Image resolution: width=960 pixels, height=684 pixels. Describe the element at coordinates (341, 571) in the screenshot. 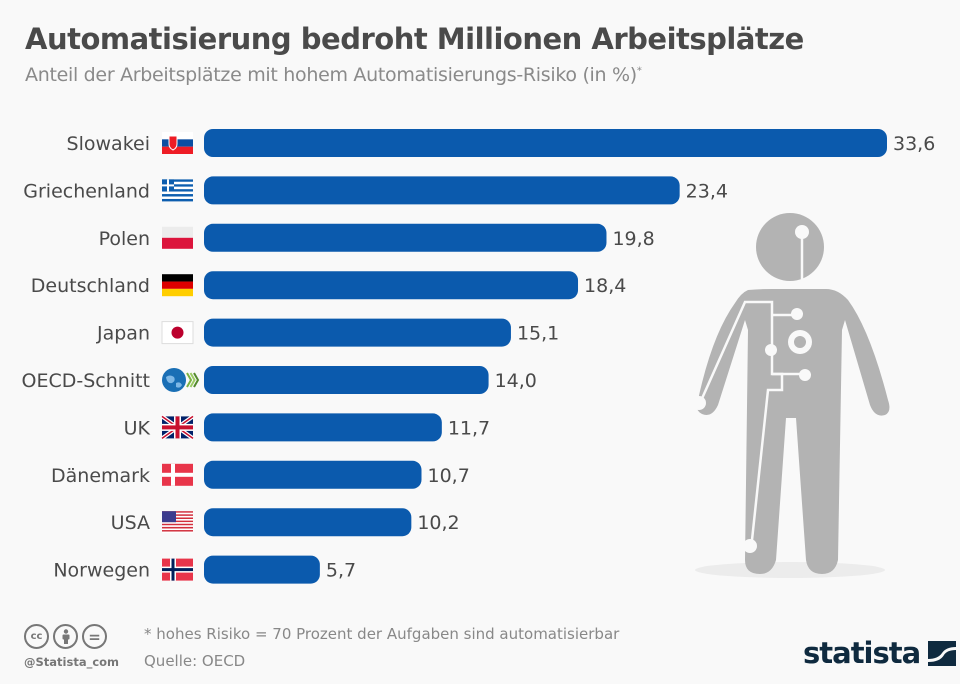

I see `value-label: 5,7` at that location.